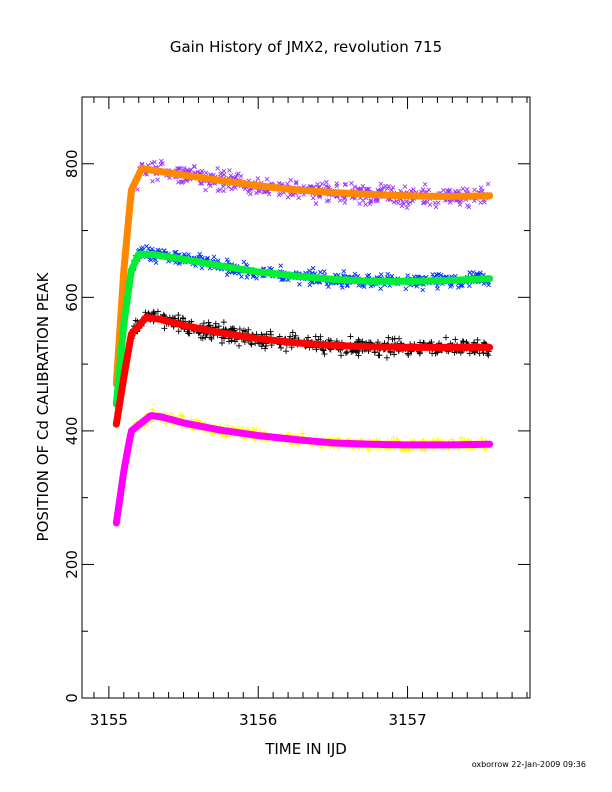  Describe the element at coordinates (72, 163) in the screenshot. I see `y-tick-label: 800` at that location.